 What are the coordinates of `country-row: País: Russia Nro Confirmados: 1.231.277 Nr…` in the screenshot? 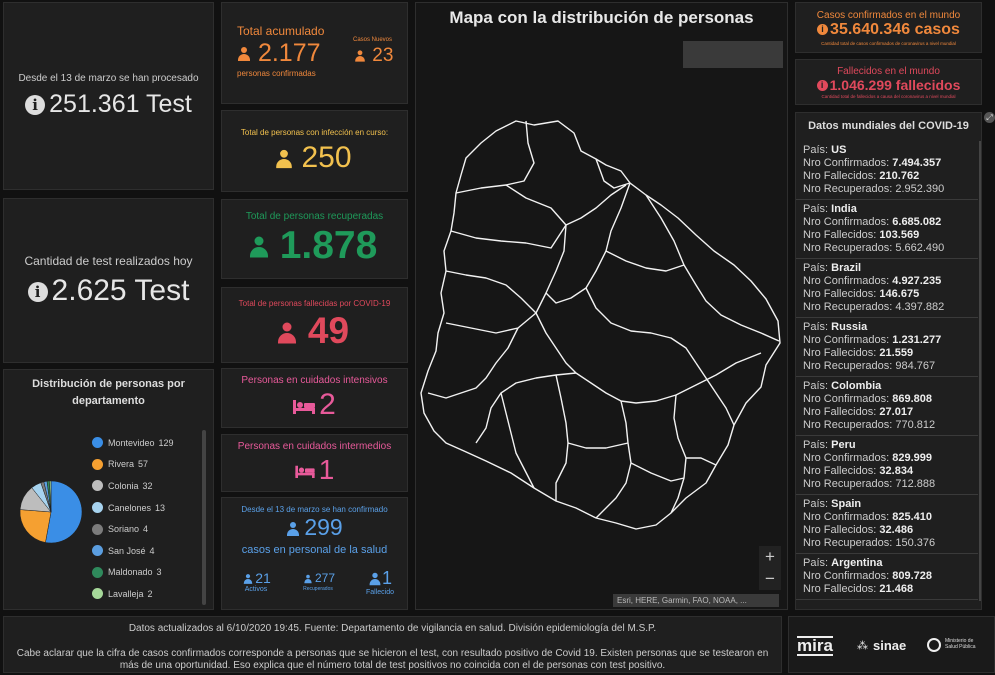 It's located at (887, 347).